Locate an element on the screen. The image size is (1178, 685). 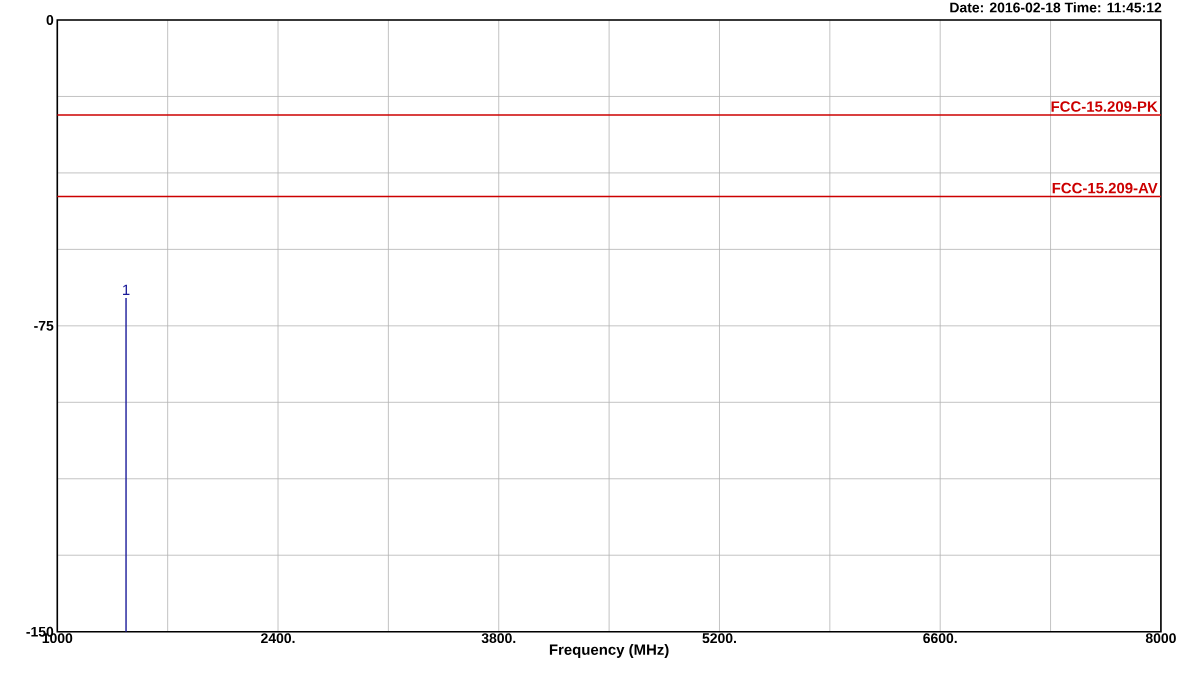
ref-line-label: FCC-15.209-PK is located at coordinates (1104, 106).